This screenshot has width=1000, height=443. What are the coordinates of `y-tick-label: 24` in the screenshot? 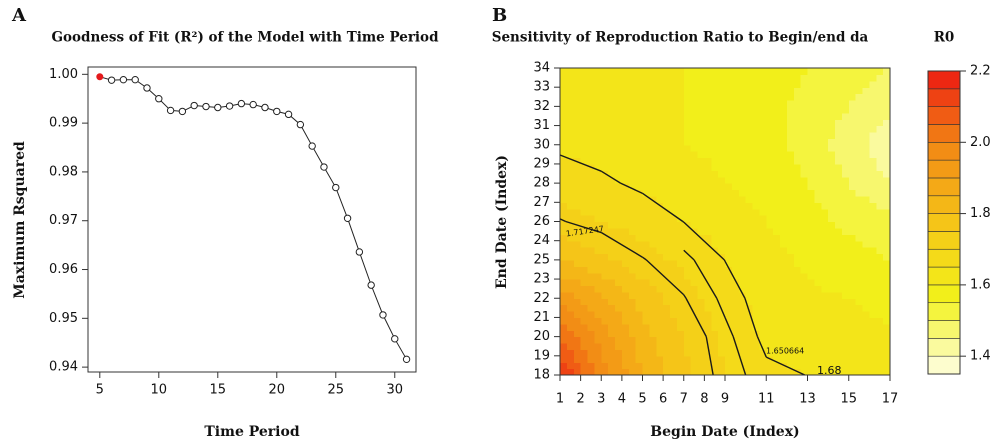 It's located at (541, 240).